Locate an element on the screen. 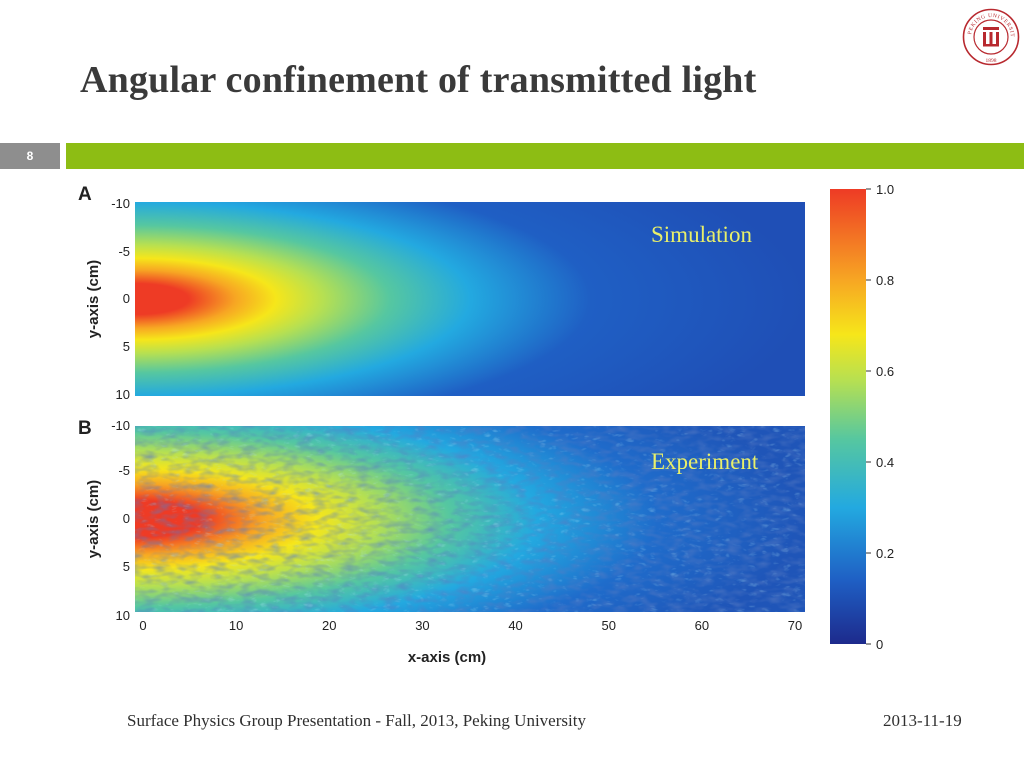  x-tick-label: 60 is located at coordinates (702, 625).